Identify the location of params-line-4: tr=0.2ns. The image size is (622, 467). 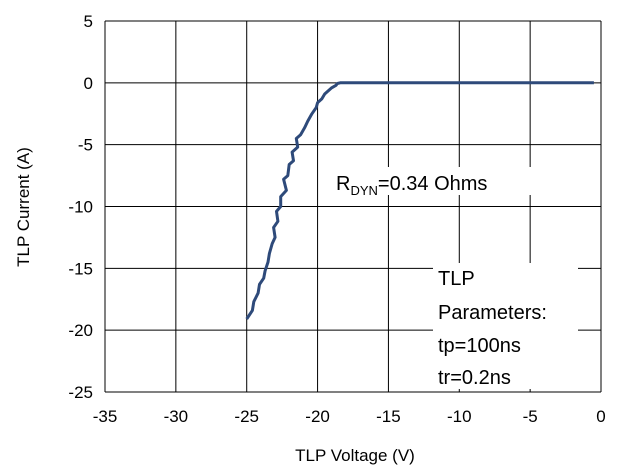
(474, 378).